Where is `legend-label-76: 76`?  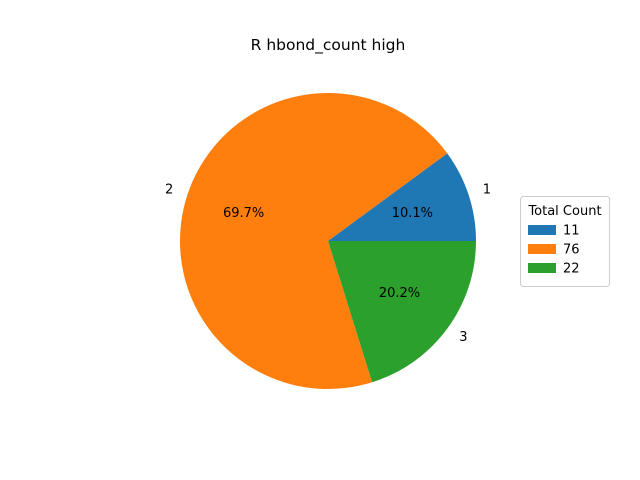
legend-label-76: 76 is located at coordinates (571, 250).